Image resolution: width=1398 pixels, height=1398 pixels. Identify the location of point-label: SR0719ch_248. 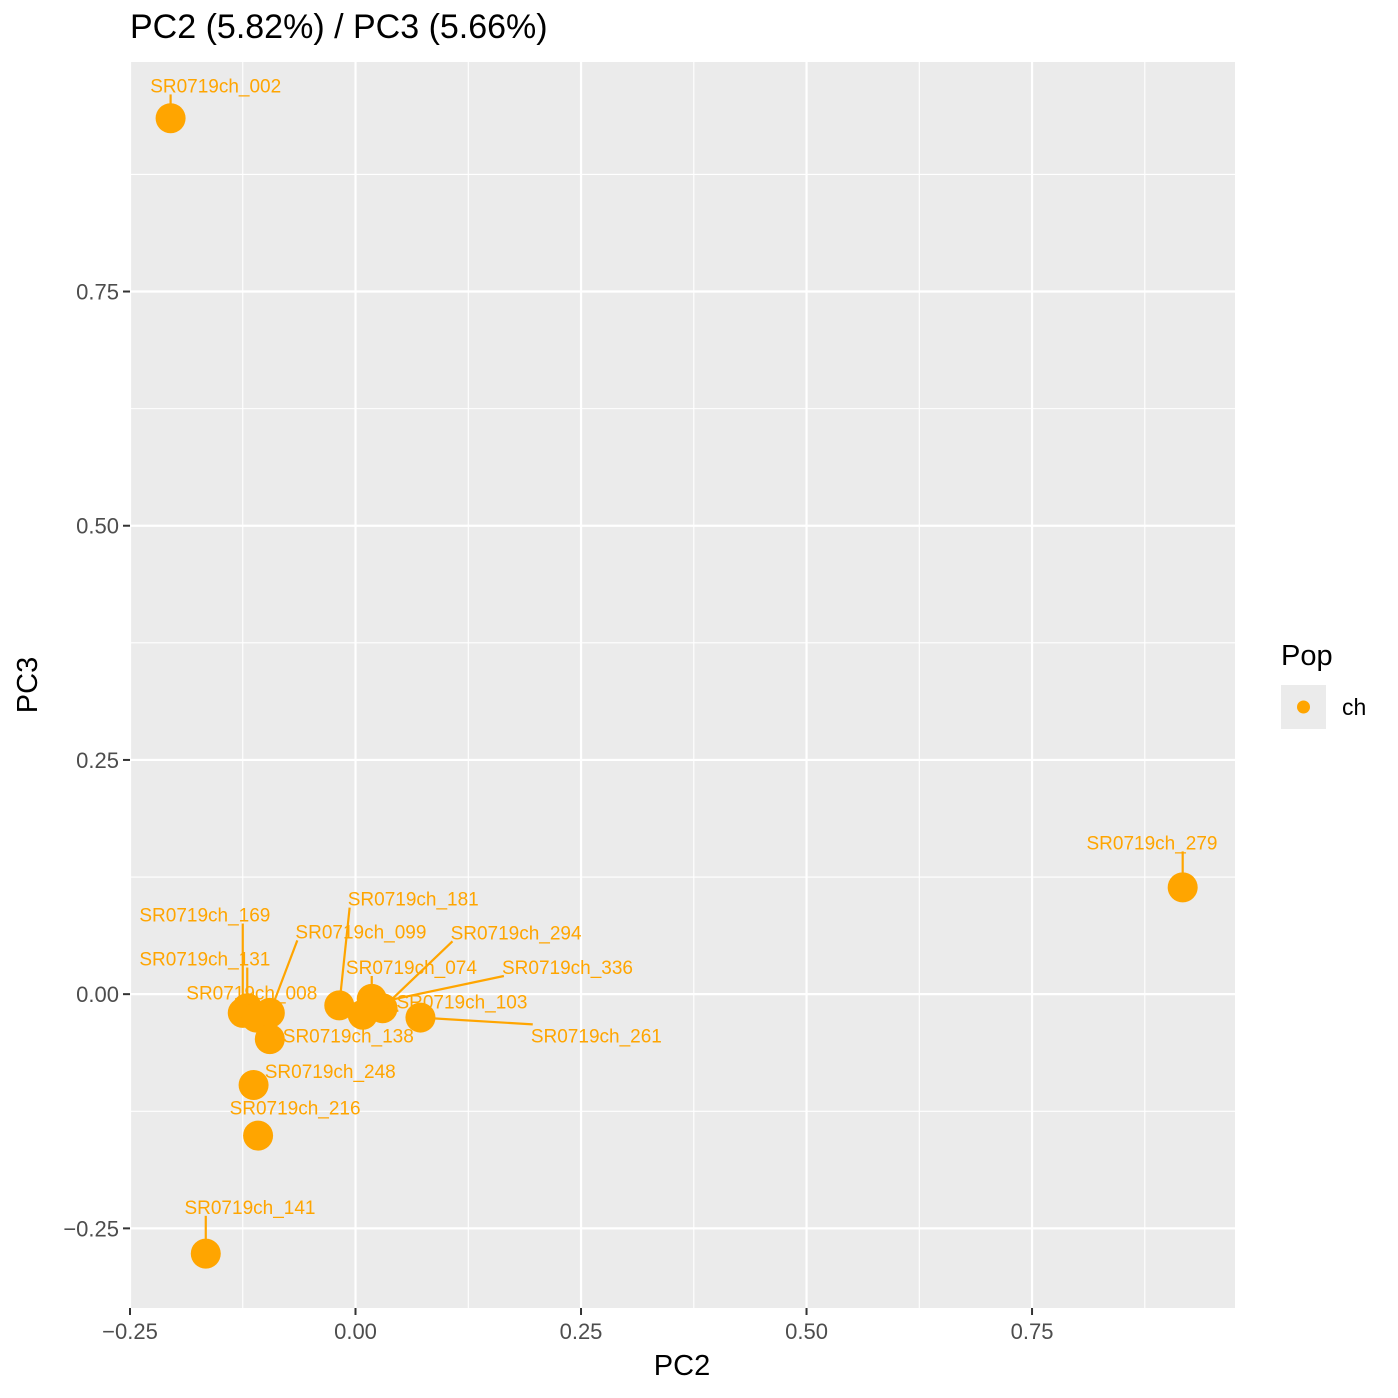
(330, 1072).